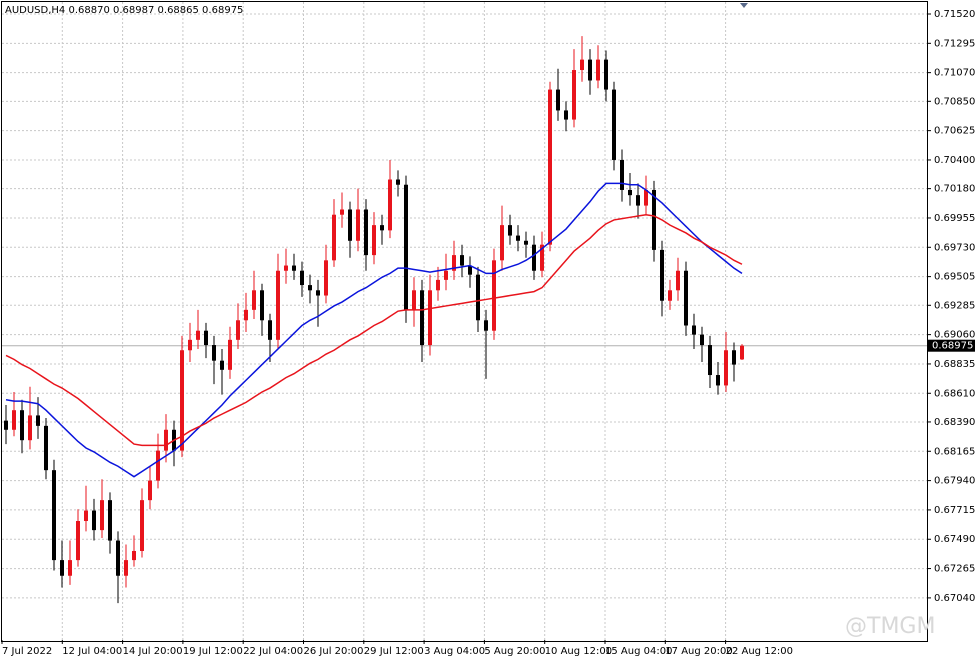 The height and width of the screenshot is (664, 976). Describe the element at coordinates (954, 451) in the screenshot. I see `y-tick-label: 0.68165` at that location.